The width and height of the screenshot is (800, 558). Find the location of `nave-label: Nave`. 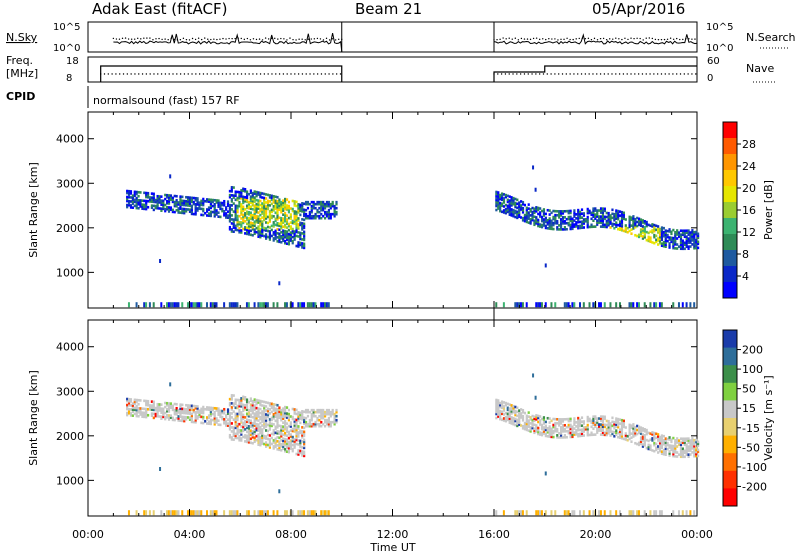

nave-label: Nave is located at coordinates (760, 68).